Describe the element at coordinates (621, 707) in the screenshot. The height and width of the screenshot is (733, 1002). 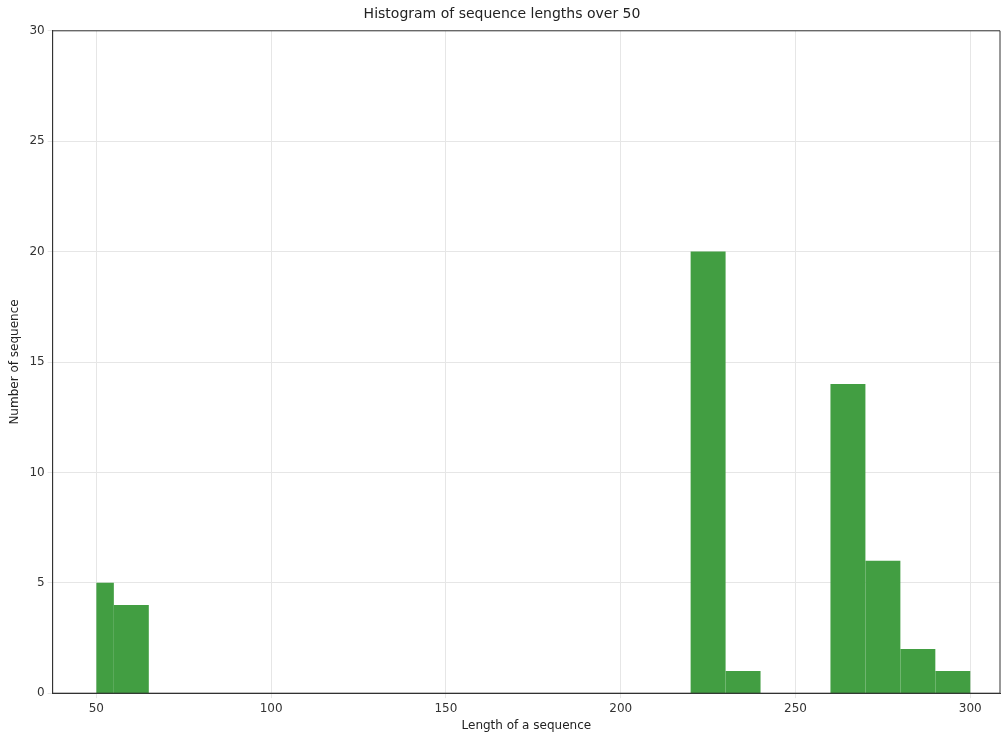
I see `x-tick-label: 200` at that location.